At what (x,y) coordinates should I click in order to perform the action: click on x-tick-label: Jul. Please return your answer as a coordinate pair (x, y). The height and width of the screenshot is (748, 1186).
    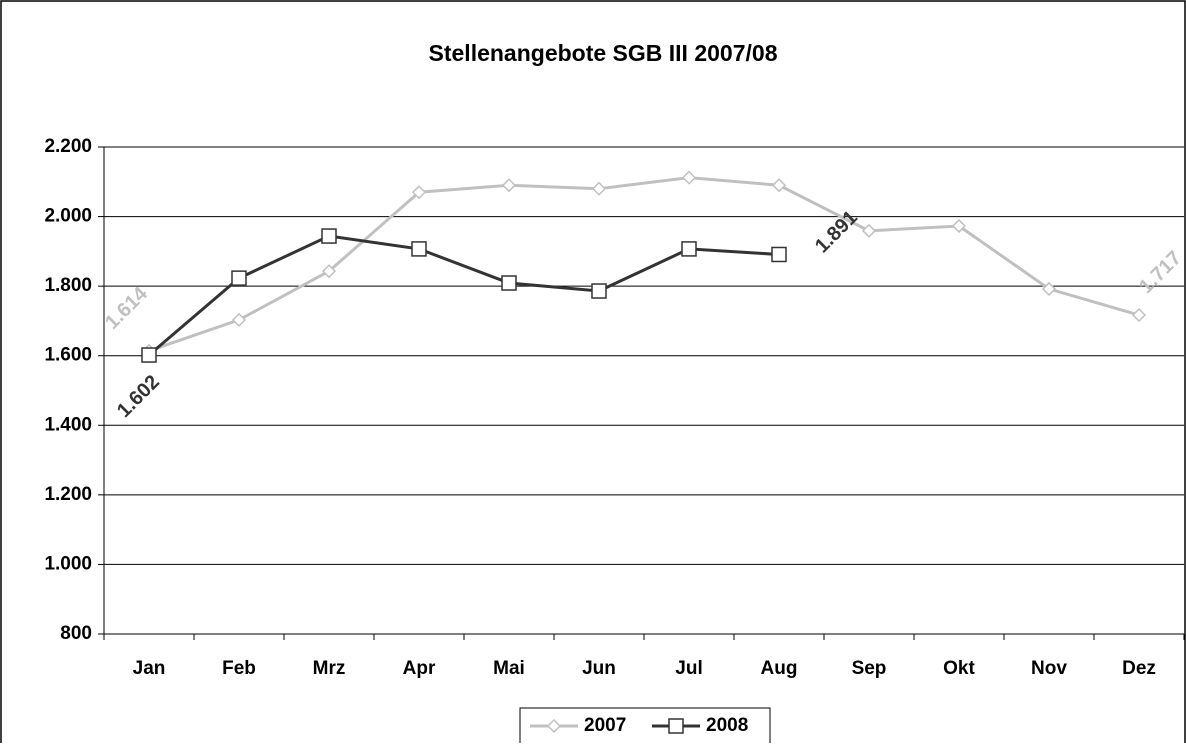
    Looking at the image, I should click on (688, 668).